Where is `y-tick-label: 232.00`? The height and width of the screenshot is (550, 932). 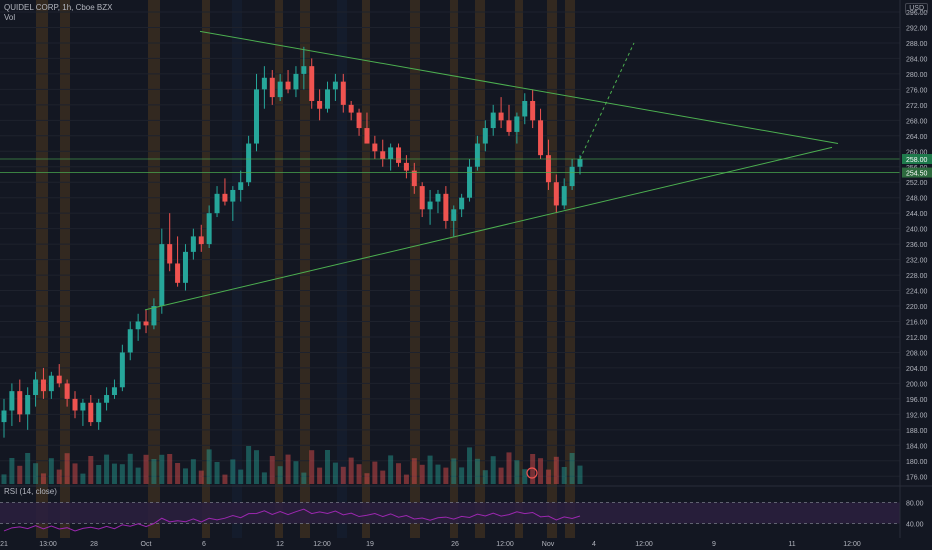 y-tick-label: 232.00 is located at coordinates (917, 261).